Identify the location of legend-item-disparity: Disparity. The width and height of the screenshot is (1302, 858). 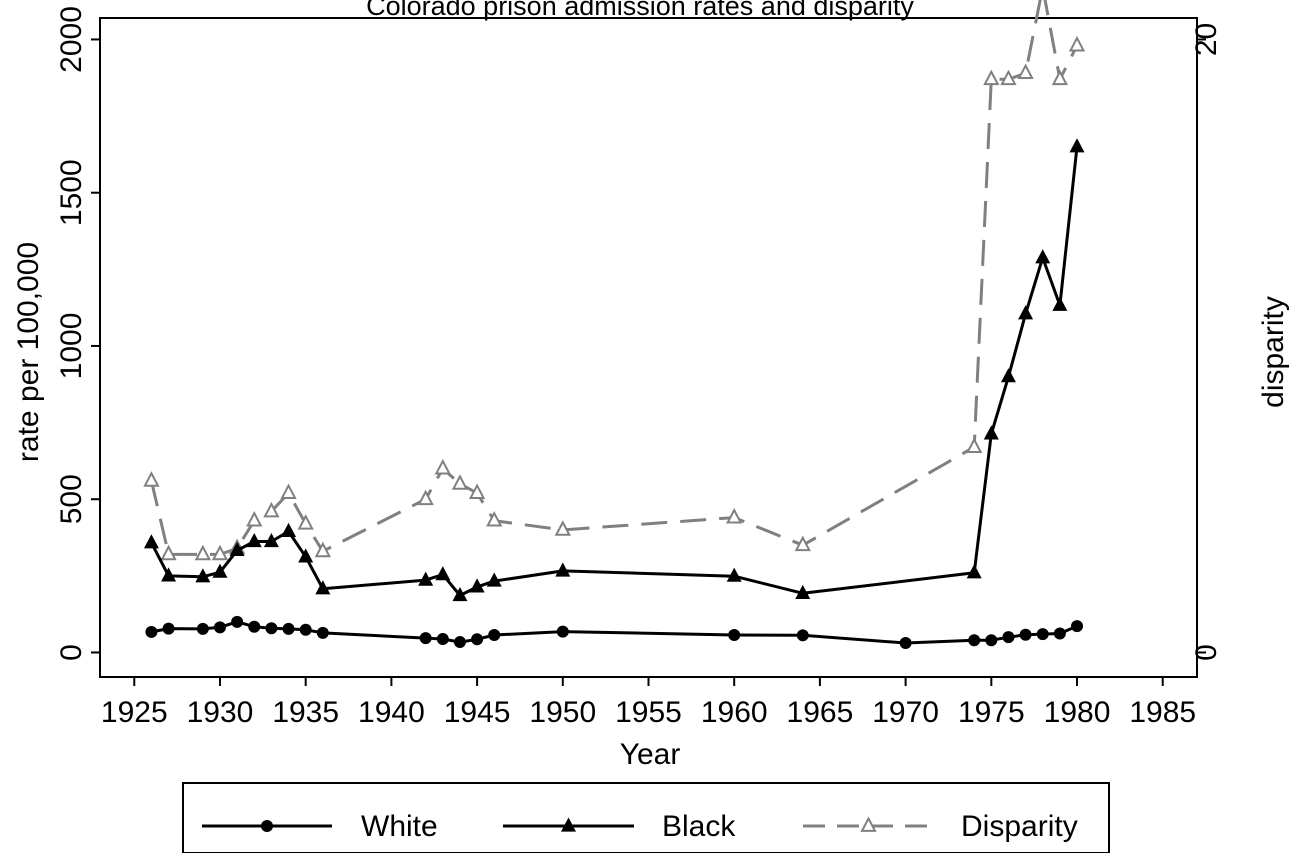
(940, 826).